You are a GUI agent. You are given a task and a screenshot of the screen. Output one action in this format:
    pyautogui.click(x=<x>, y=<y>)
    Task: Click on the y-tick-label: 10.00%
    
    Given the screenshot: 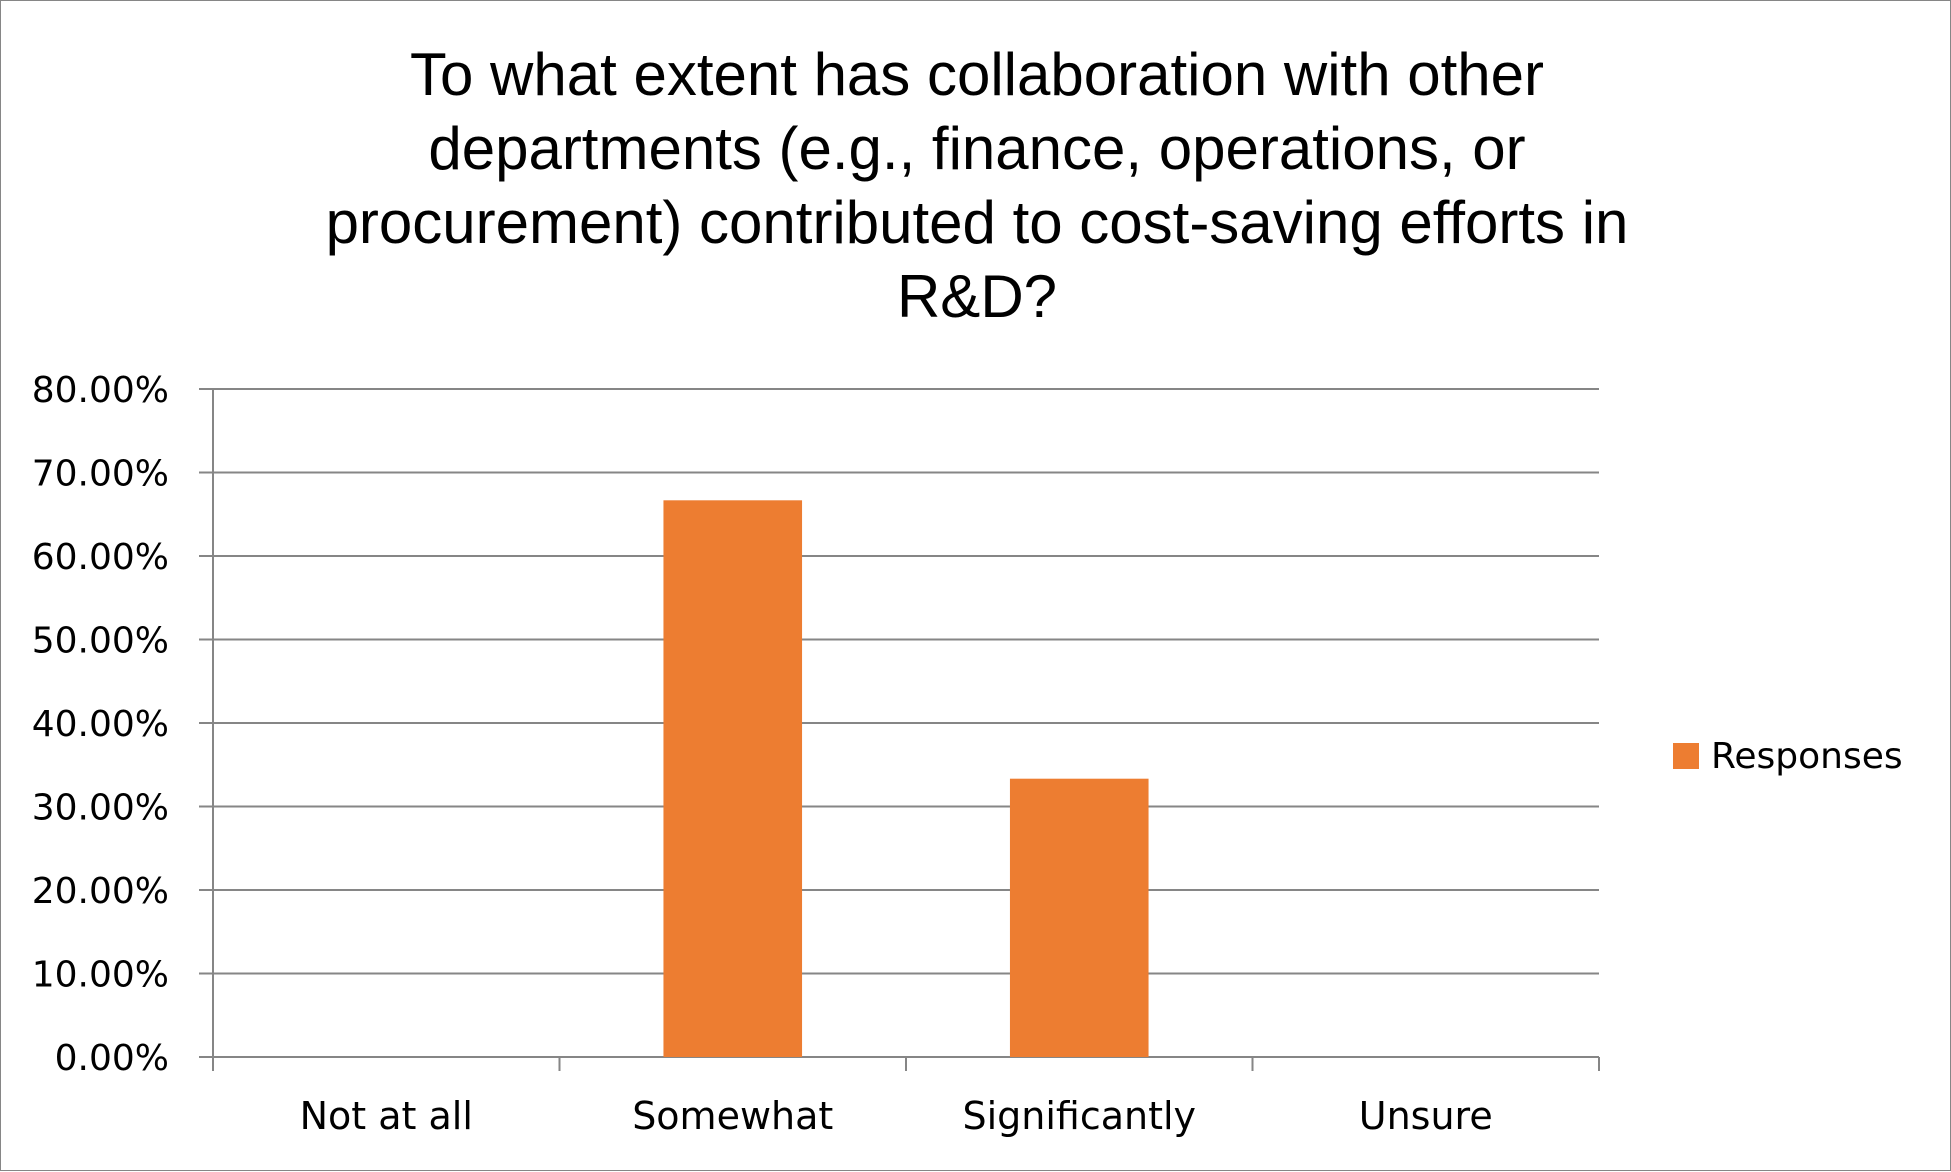 What is the action you would take?
    pyautogui.click(x=100, y=975)
    